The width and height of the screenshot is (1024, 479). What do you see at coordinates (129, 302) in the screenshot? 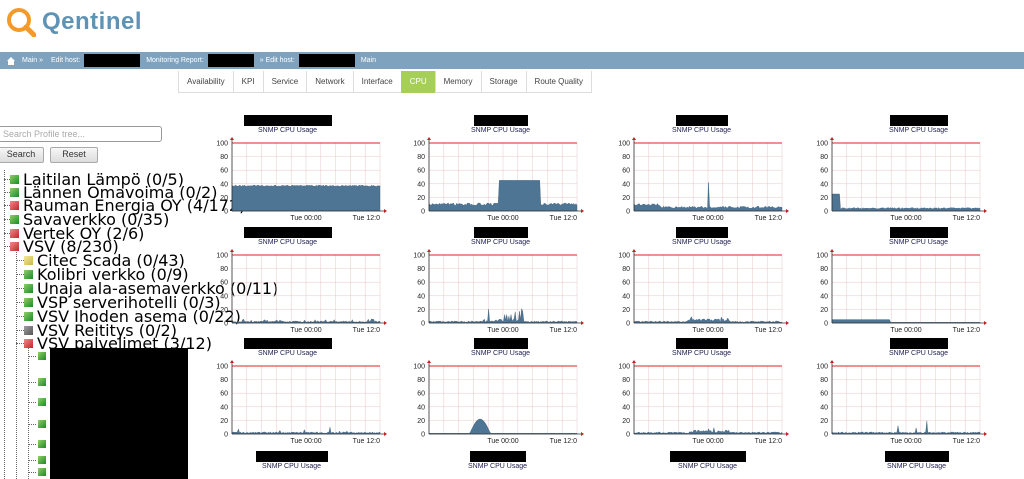
I see `tree-item-label: VSP serverihotelli (0/3)` at bounding box center [129, 302].